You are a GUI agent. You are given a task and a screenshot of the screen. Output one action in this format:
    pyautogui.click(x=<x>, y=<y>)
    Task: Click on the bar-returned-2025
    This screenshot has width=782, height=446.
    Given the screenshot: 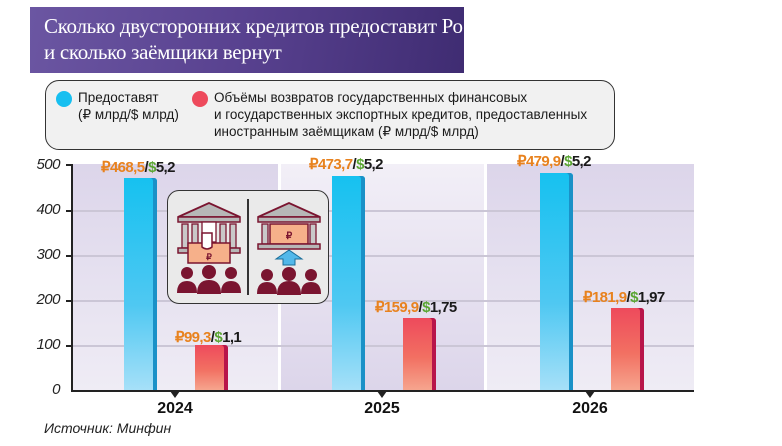 What is the action you would take?
    pyautogui.click(x=419, y=354)
    